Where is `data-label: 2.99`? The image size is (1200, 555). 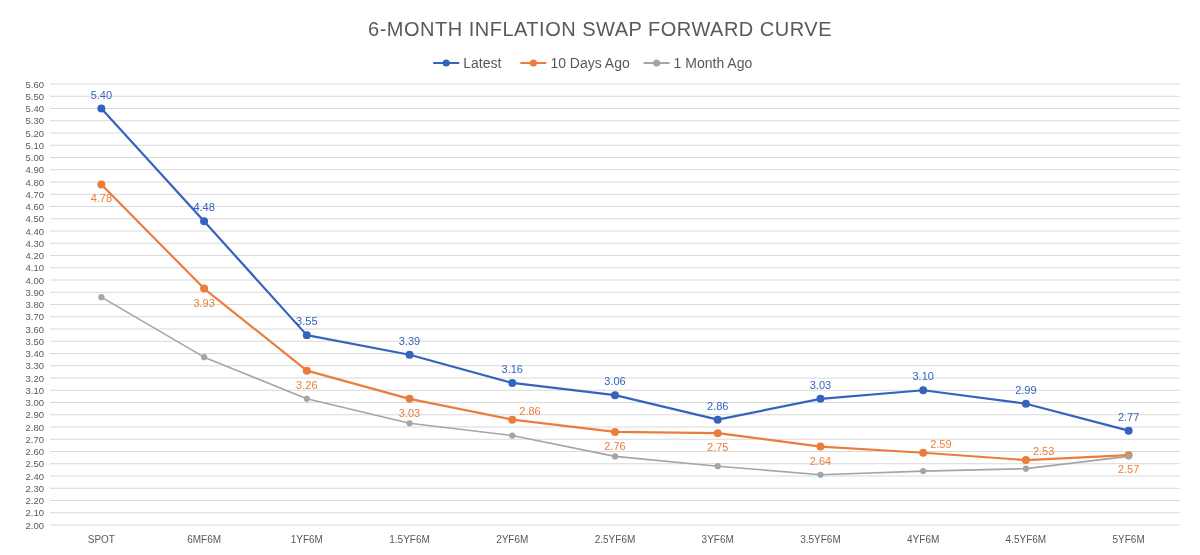 data-label: 2.99 is located at coordinates (1026, 389).